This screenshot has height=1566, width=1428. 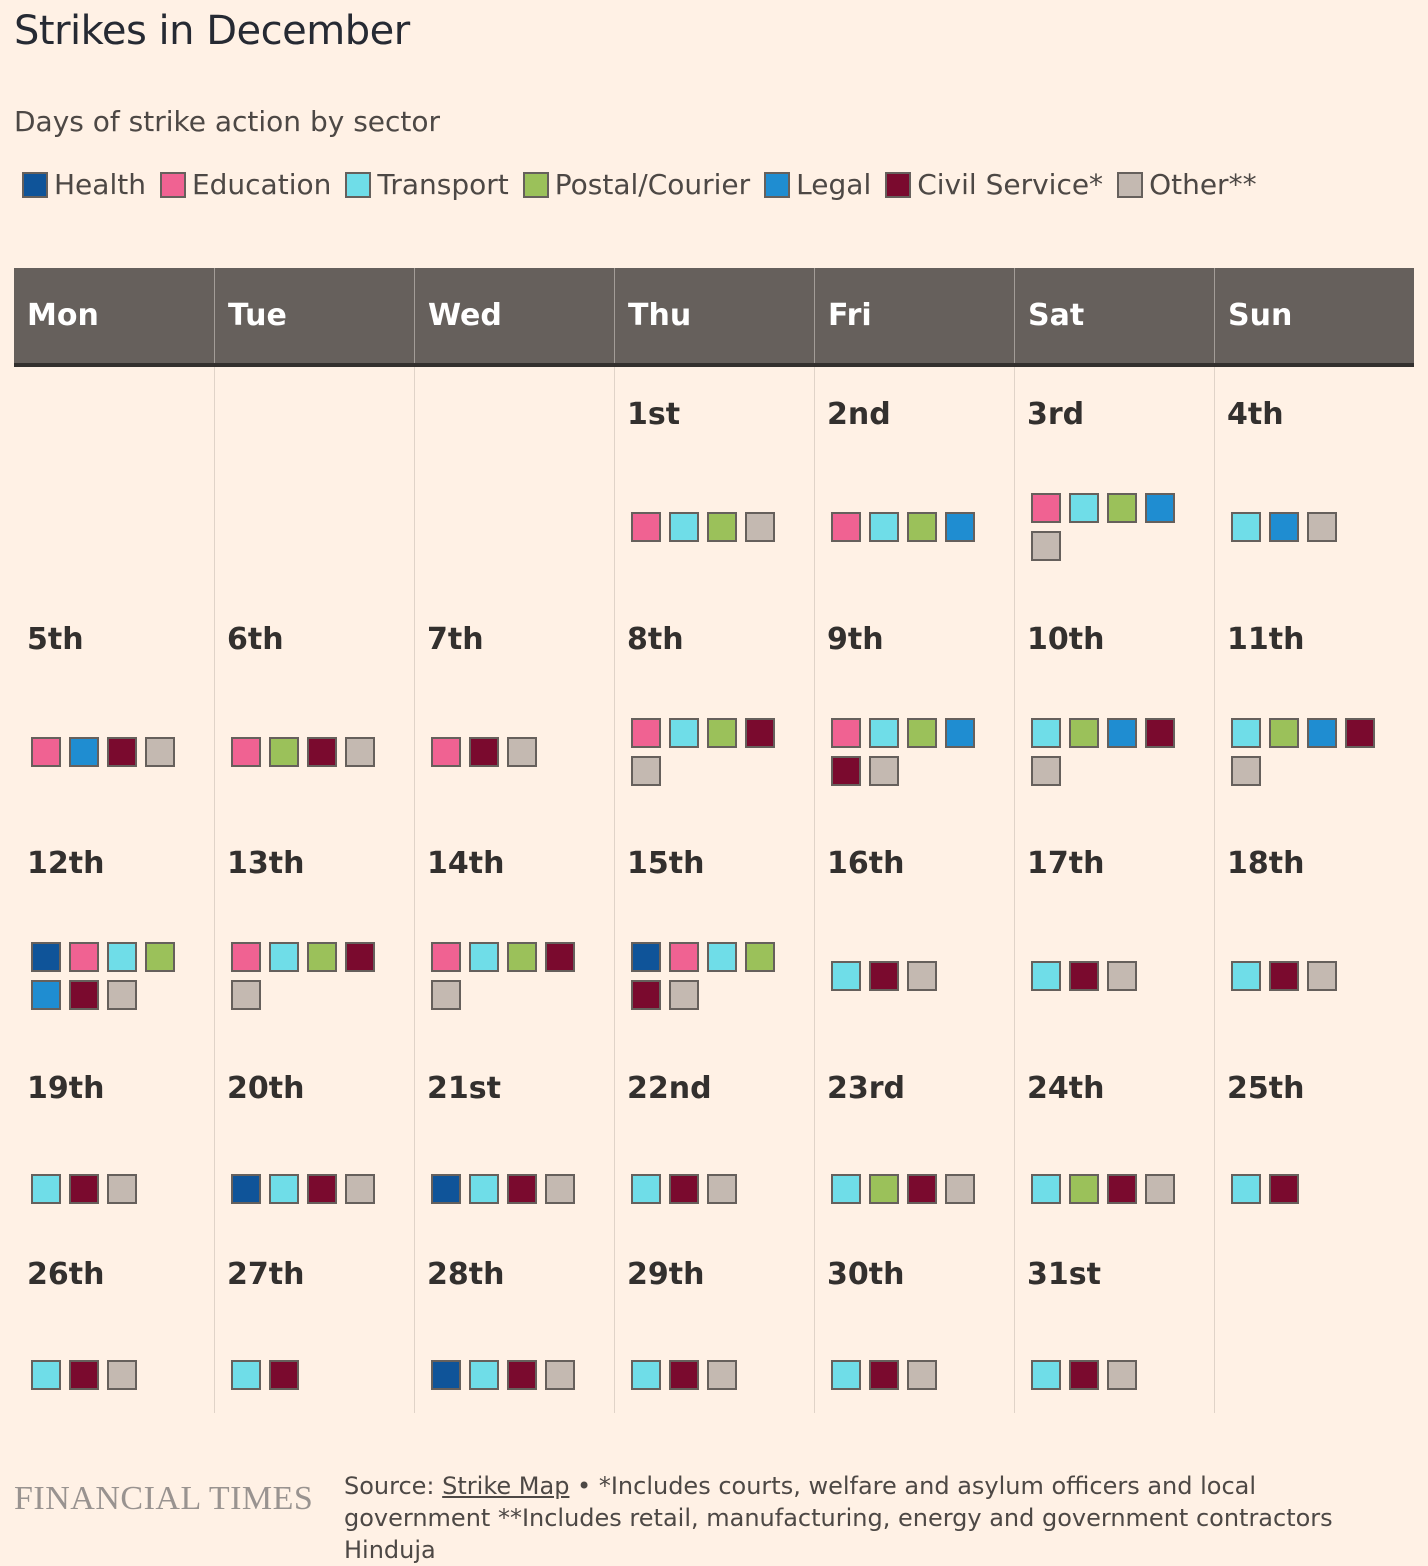 I want to click on source-link: Strike Map, so click(x=506, y=1486).